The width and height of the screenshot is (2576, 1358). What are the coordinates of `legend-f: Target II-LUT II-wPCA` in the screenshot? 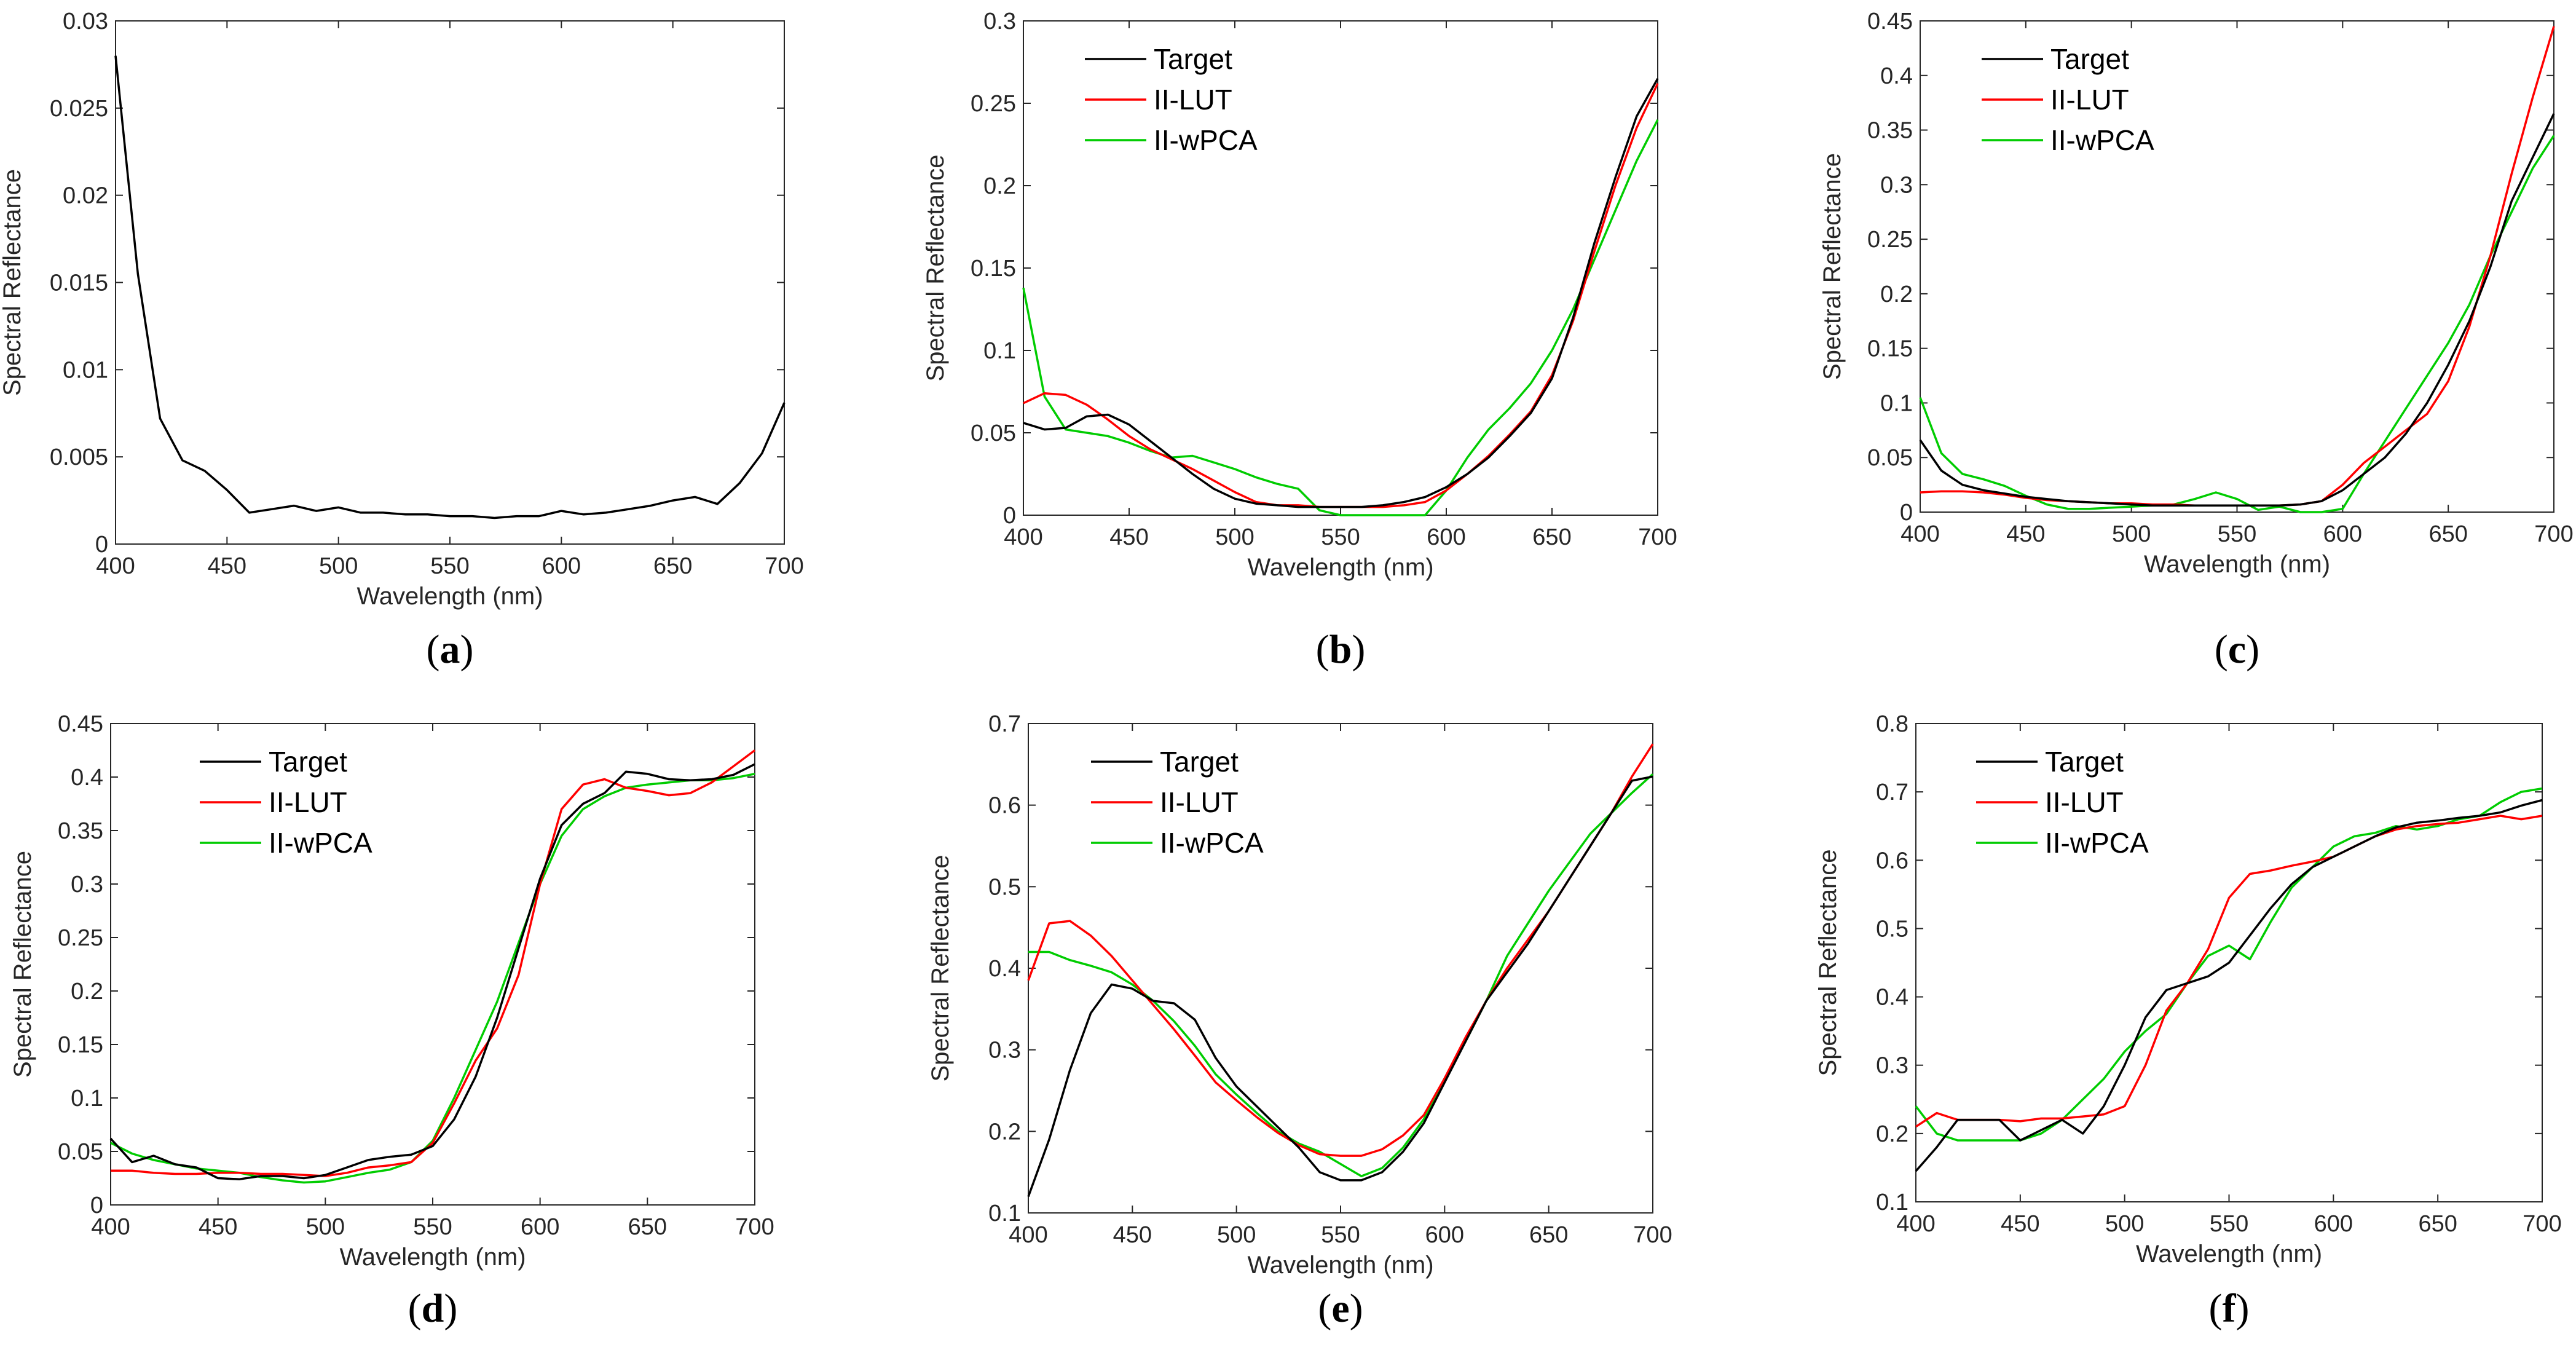 It's located at (2062, 802).